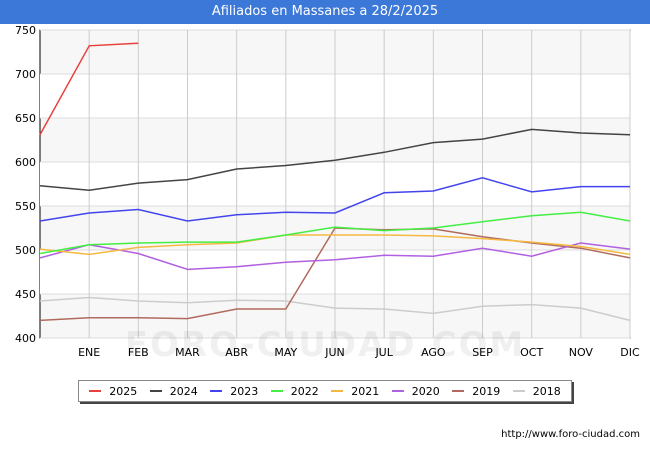  Describe the element at coordinates (334, 352) in the screenshot. I see `x-tick-label: JUN` at that location.